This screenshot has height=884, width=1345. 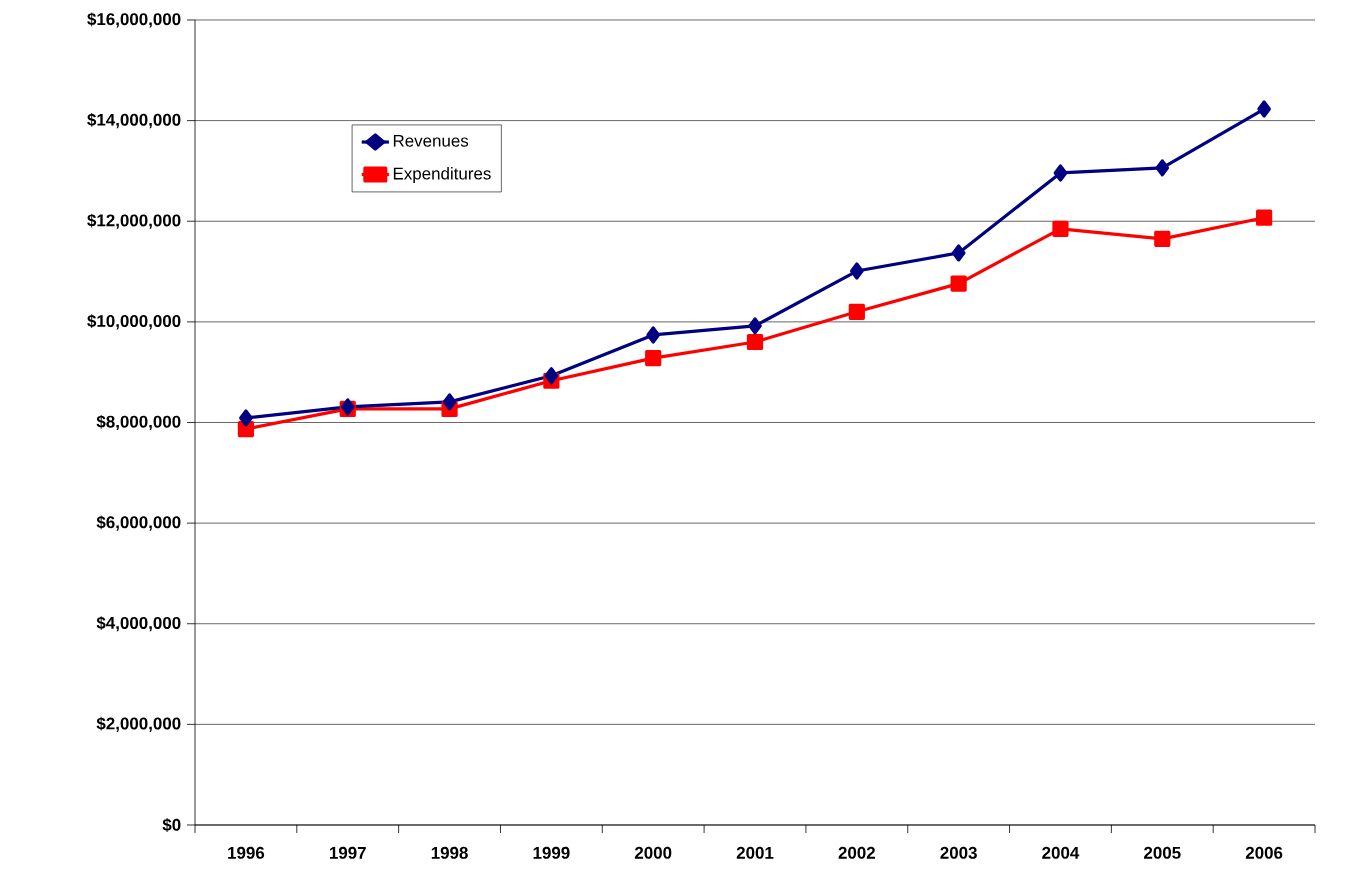 I want to click on y-tick-label: $2,000,000, so click(x=138, y=724).